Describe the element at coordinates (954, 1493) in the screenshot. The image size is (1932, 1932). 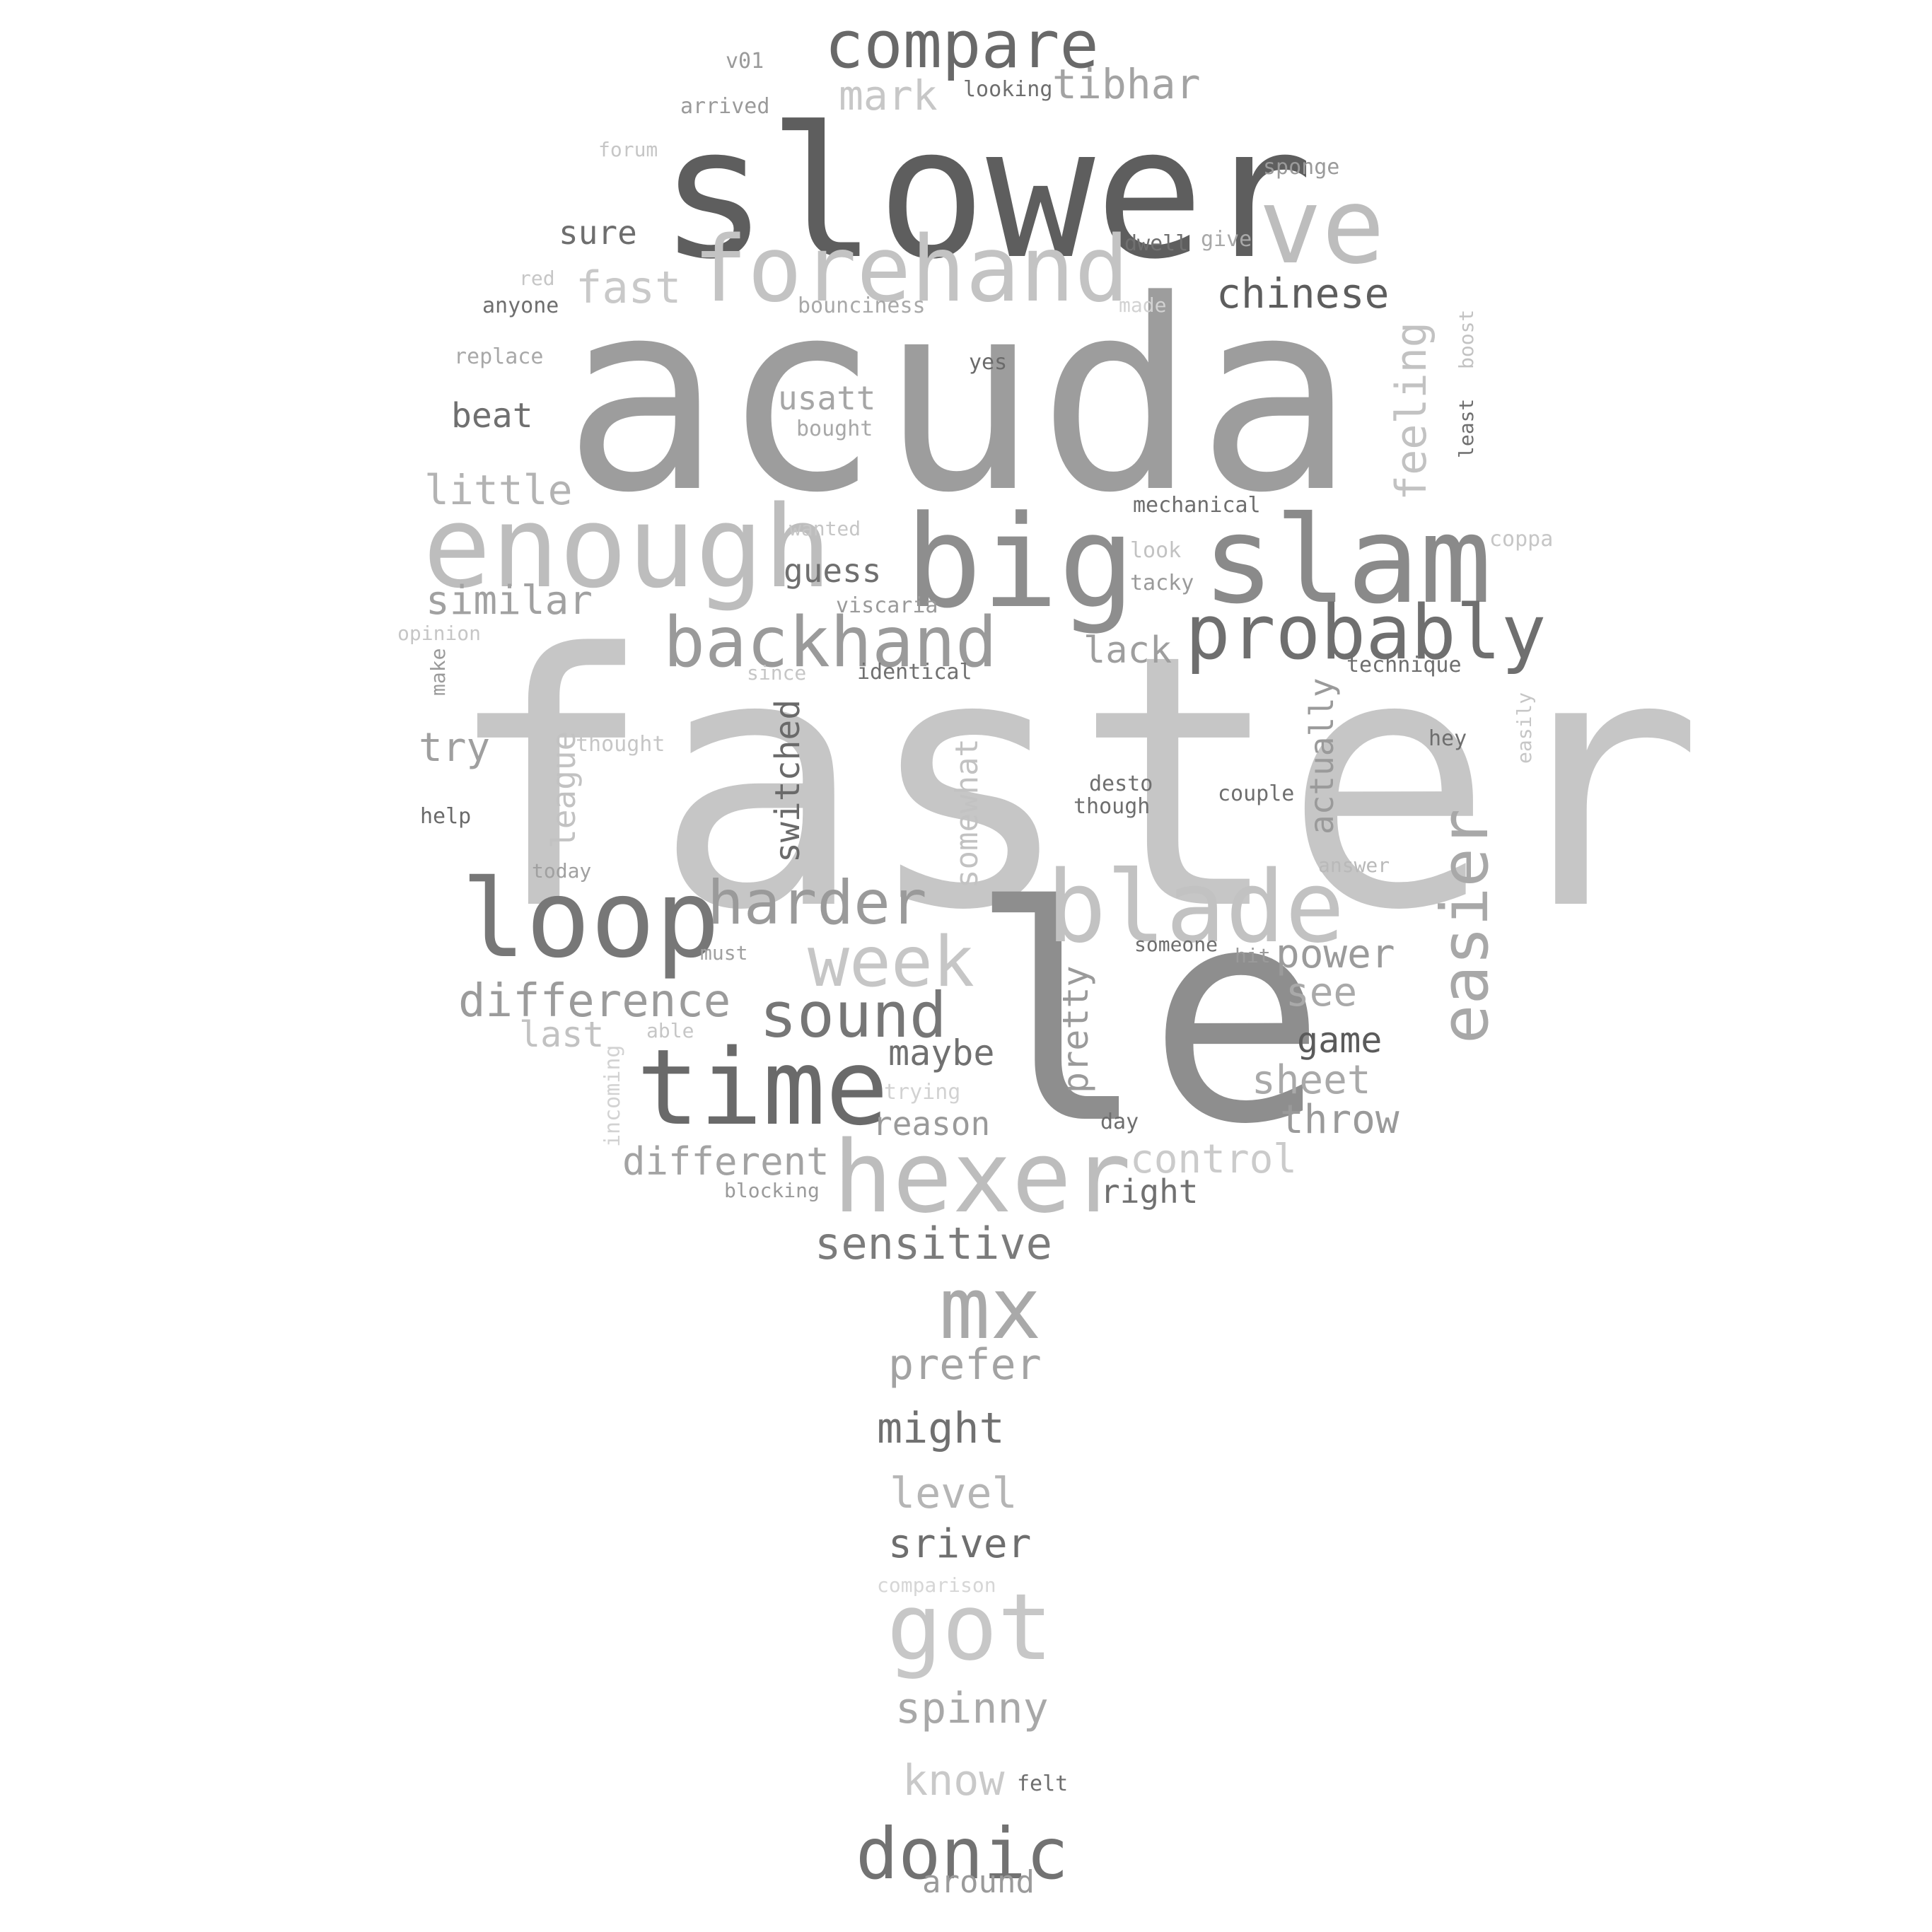
I see `word-level: level` at that location.